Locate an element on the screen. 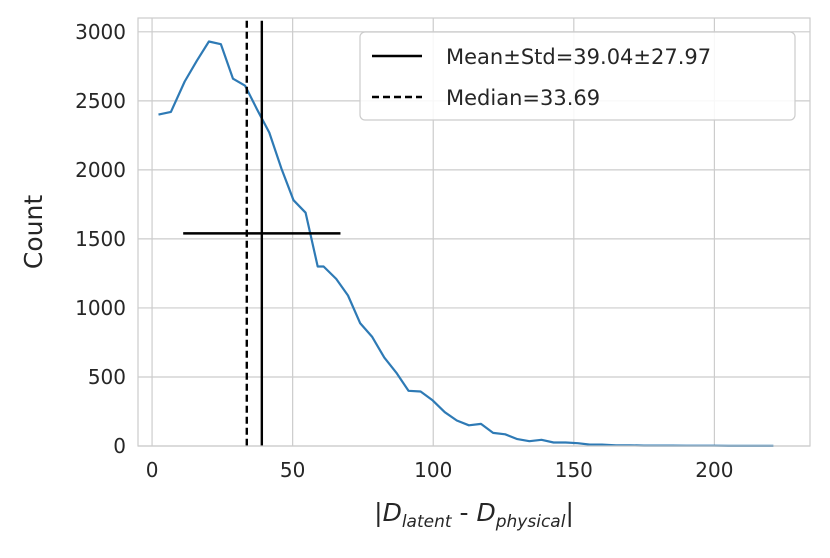  x-axis-title: |Dlatent - Dphysical| is located at coordinates (474, 515).